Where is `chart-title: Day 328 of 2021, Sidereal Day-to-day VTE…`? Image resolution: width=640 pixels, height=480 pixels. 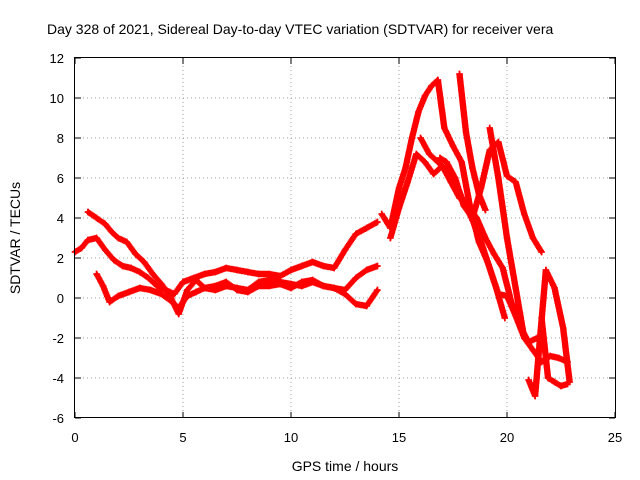
chart-title: Day 328 of 2021, Sidereal Day-to-day VTE… is located at coordinates (300, 29).